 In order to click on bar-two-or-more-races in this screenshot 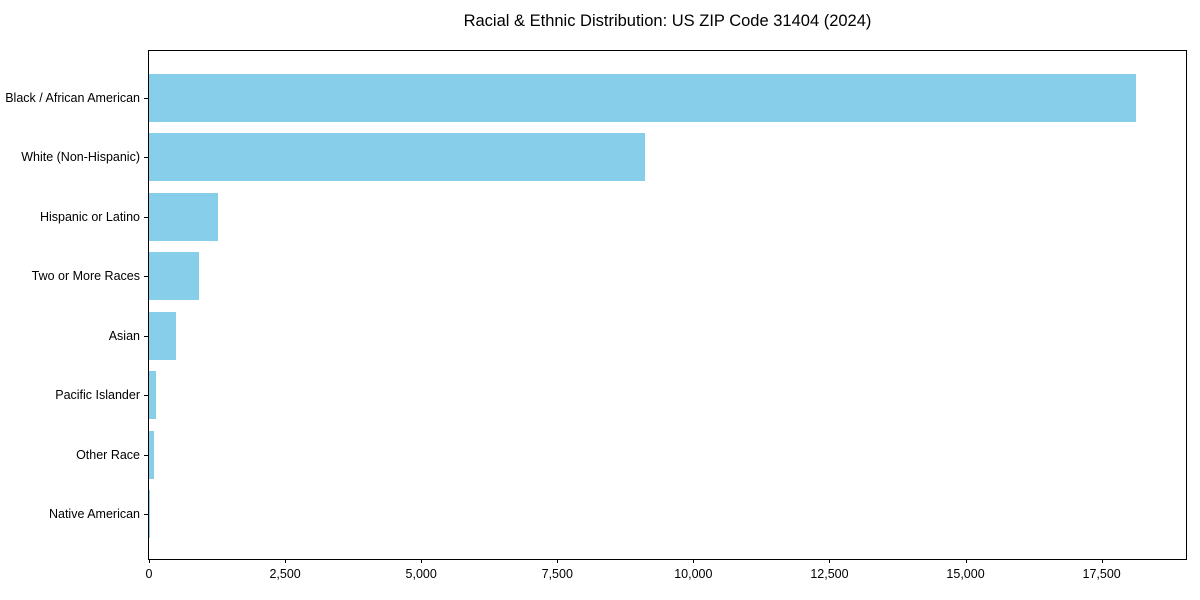, I will do `click(174, 276)`.